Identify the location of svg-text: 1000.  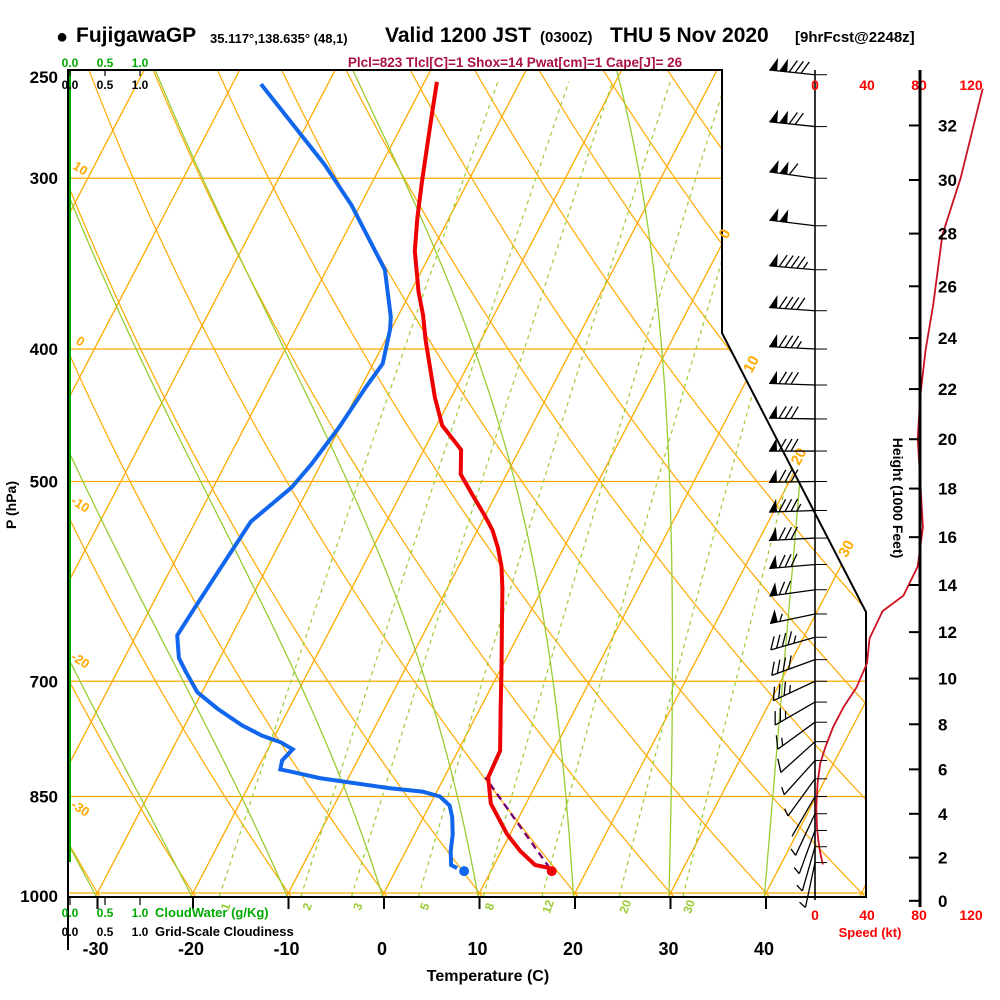
(39, 896).